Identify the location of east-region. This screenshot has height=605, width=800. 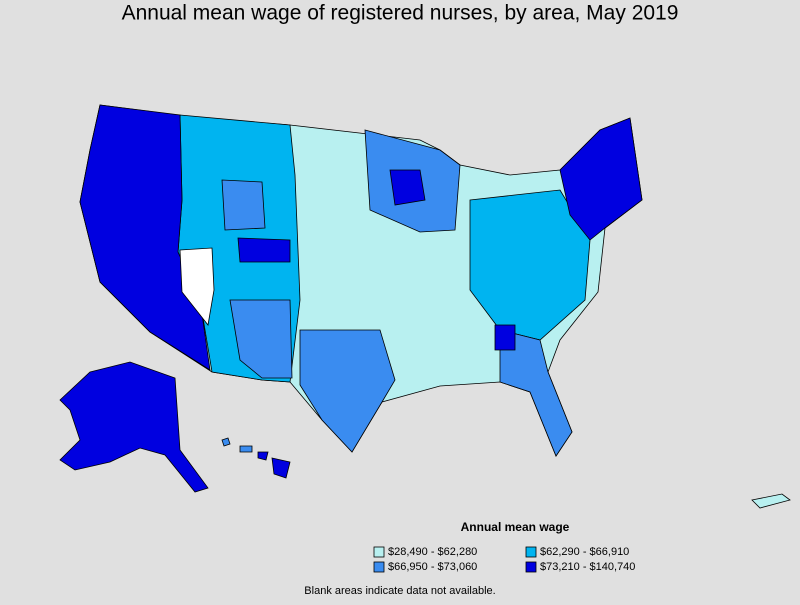
(530, 265).